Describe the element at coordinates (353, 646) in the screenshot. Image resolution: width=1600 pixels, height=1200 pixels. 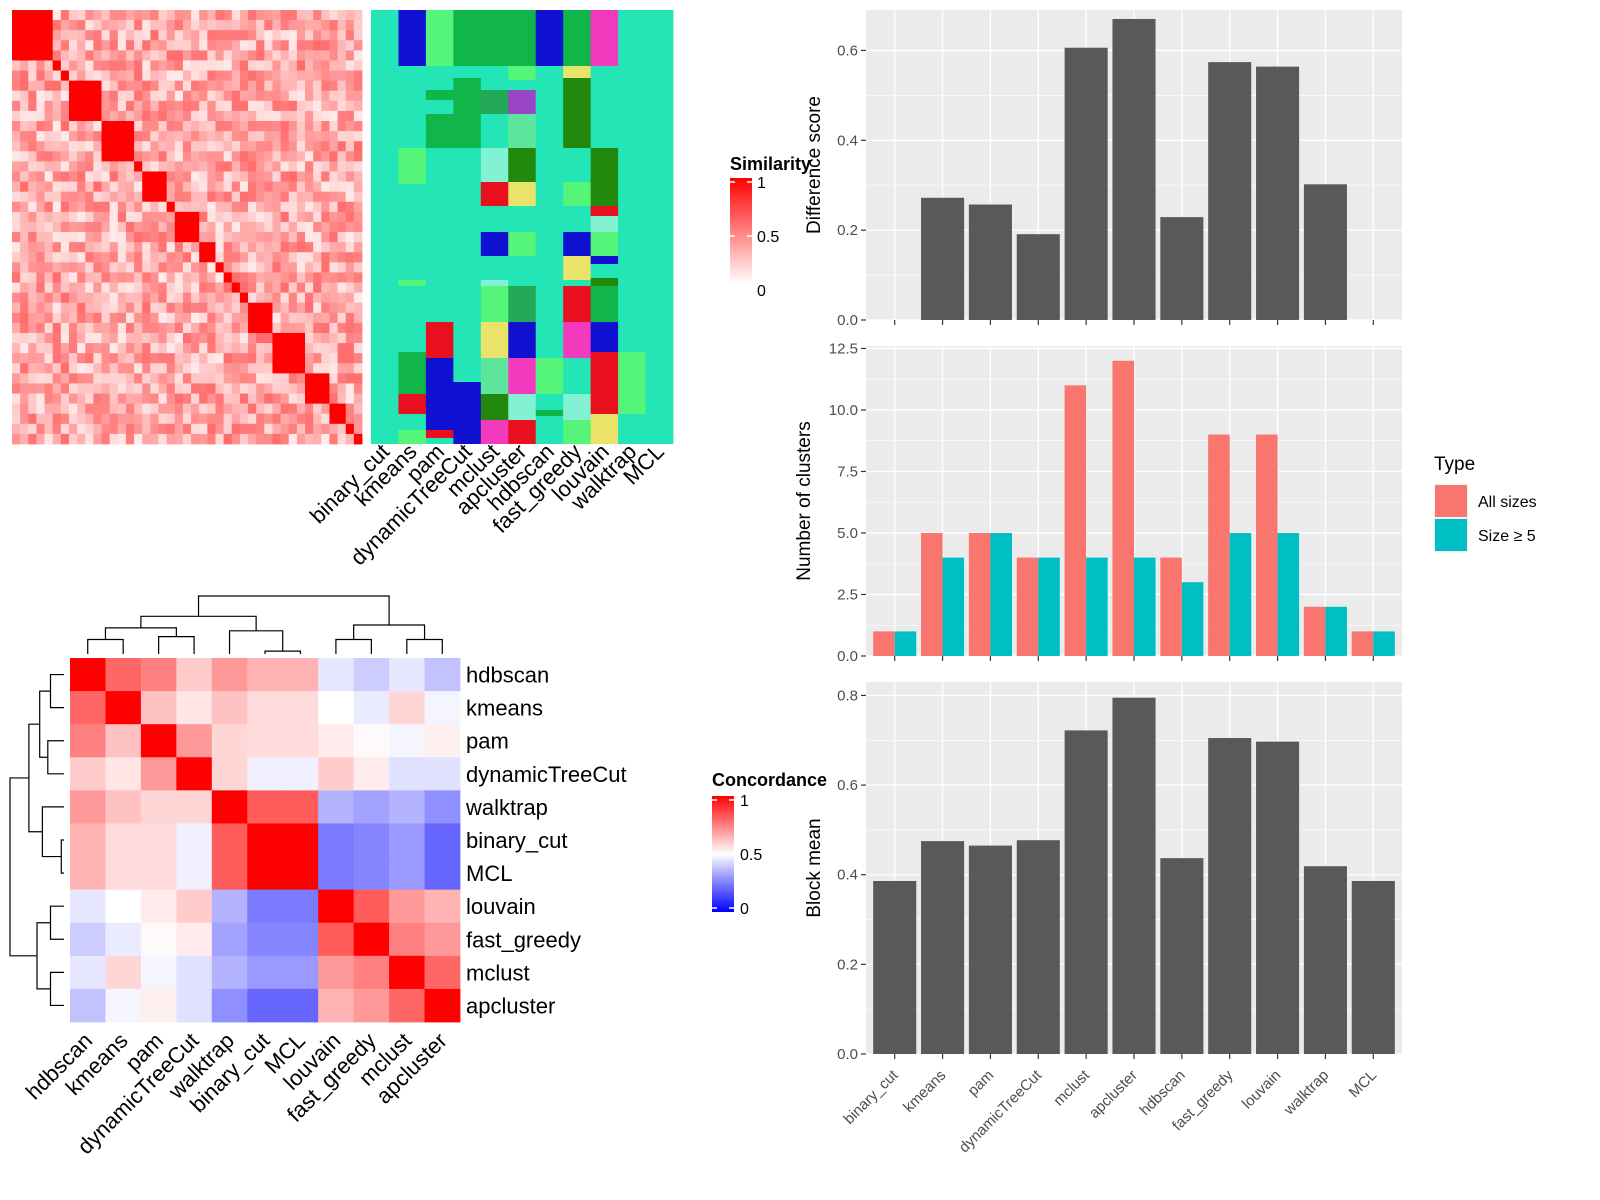
I see `column-dendrogram-branch` at that location.